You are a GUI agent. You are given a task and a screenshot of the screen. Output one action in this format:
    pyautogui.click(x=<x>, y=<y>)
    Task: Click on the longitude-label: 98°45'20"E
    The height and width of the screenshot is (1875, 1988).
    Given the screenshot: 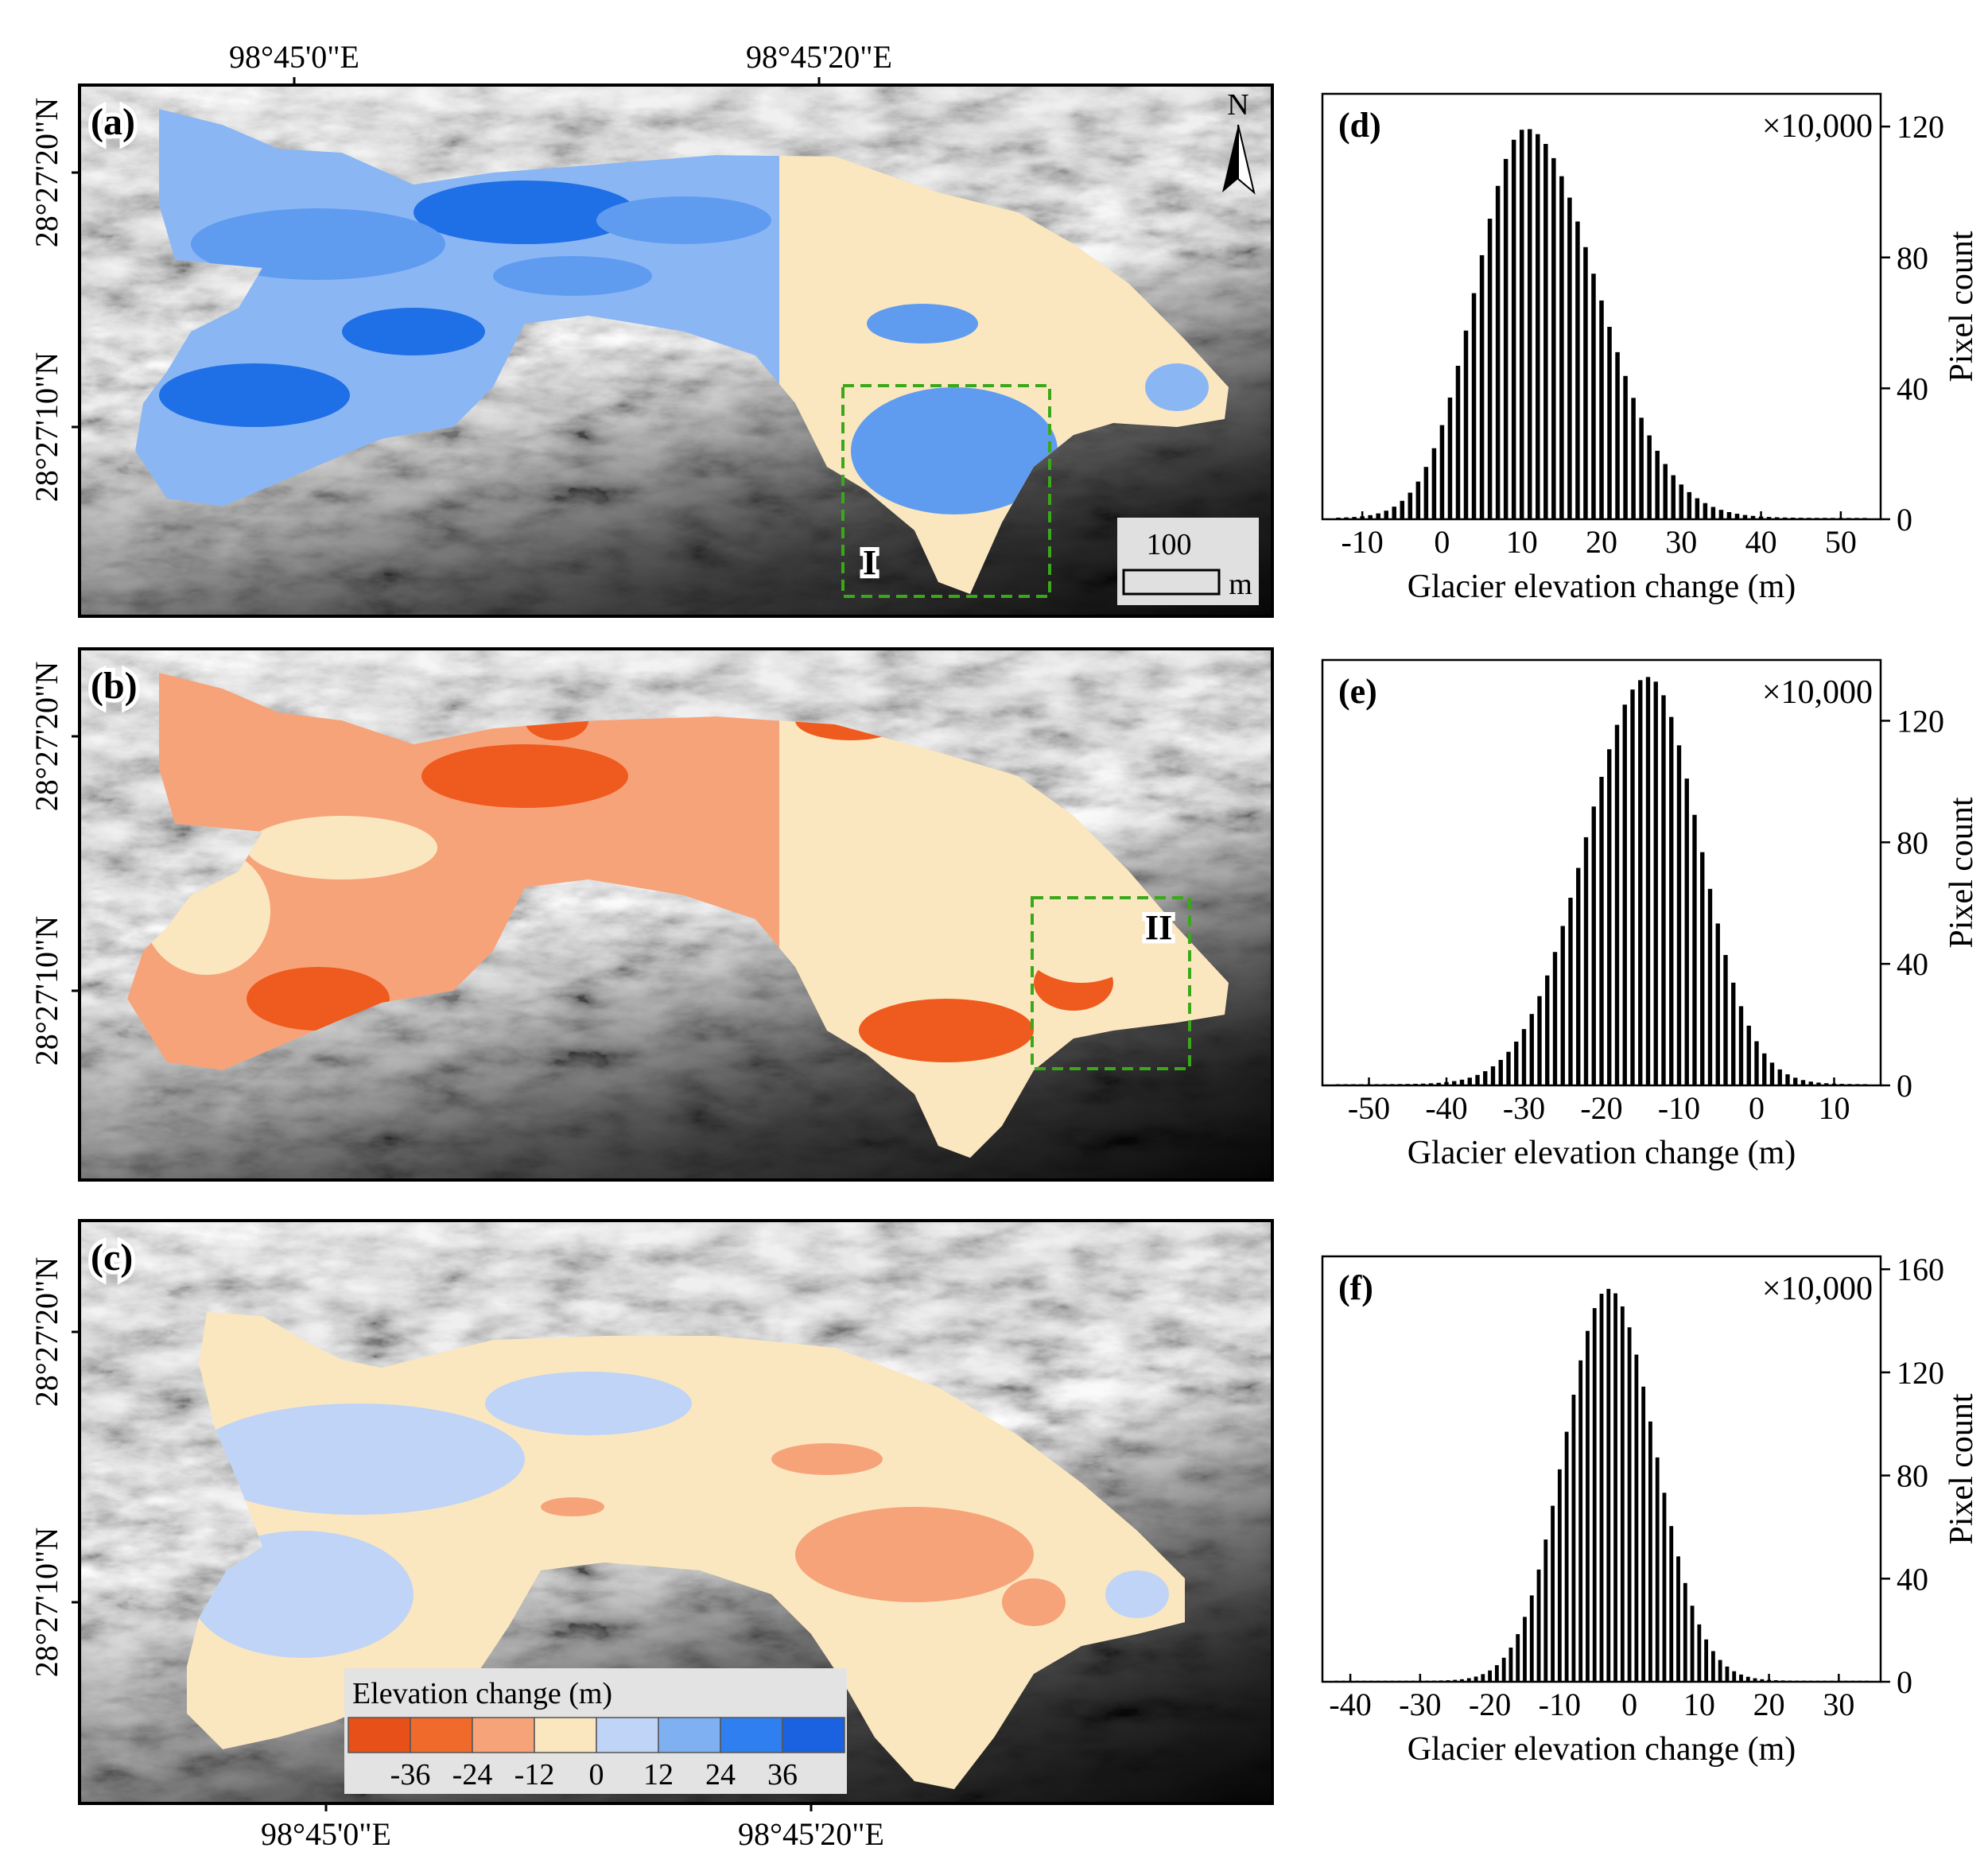 What is the action you would take?
    pyautogui.click(x=811, y=1834)
    